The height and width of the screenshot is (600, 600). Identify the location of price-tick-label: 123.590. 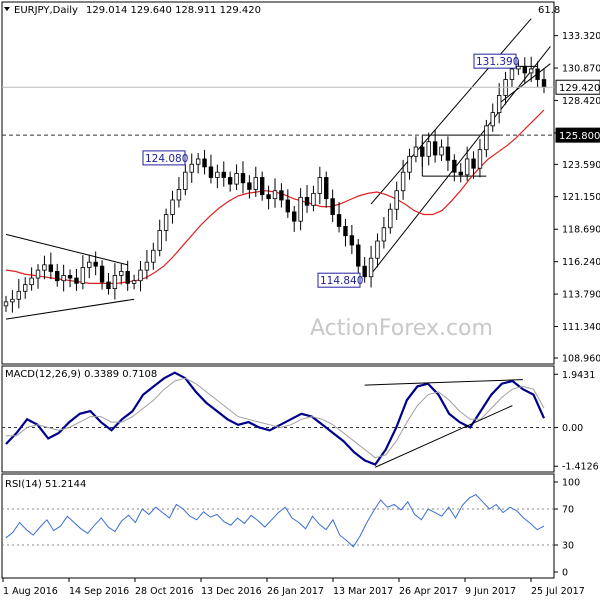
(581, 165).